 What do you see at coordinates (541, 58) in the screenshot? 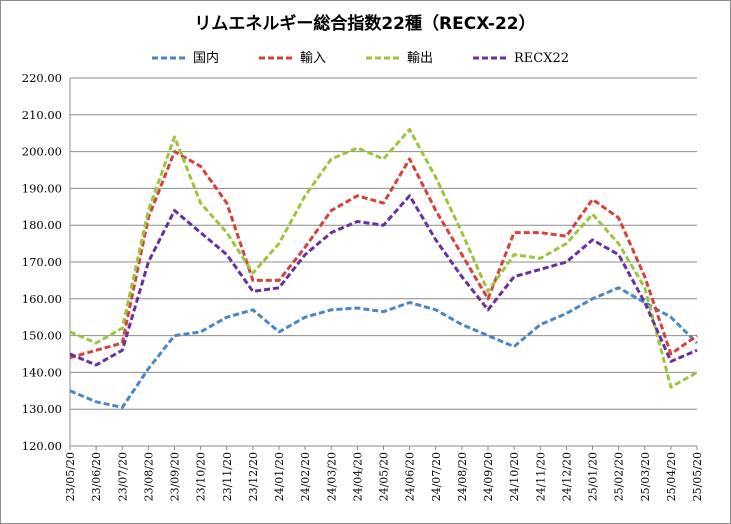
I see `legend-label: RECX22` at bounding box center [541, 58].